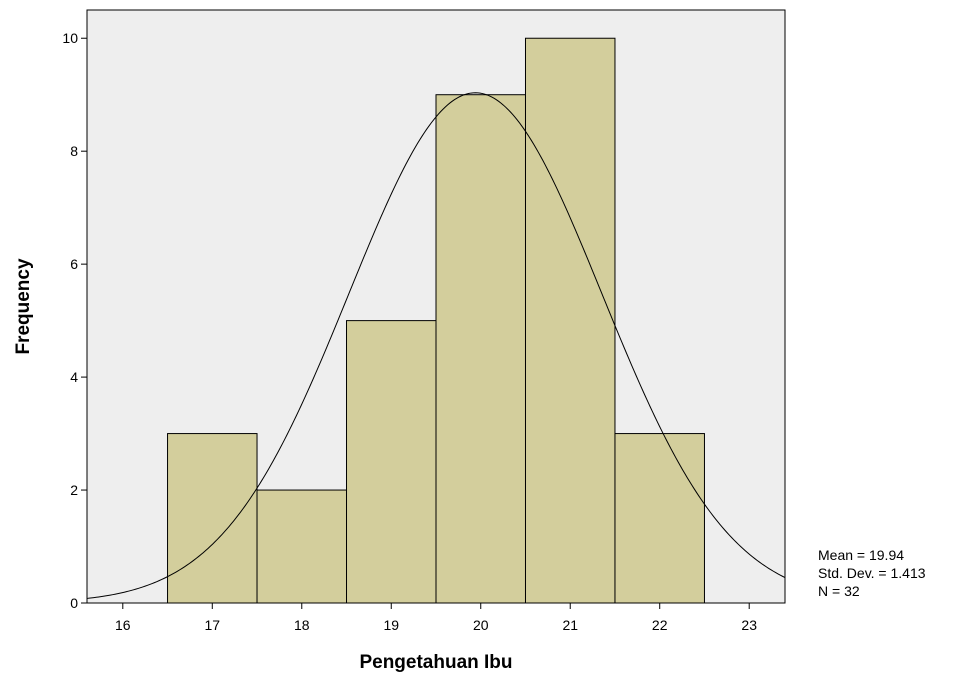  What do you see at coordinates (123, 625) in the screenshot?
I see `x-tick-label: 16` at bounding box center [123, 625].